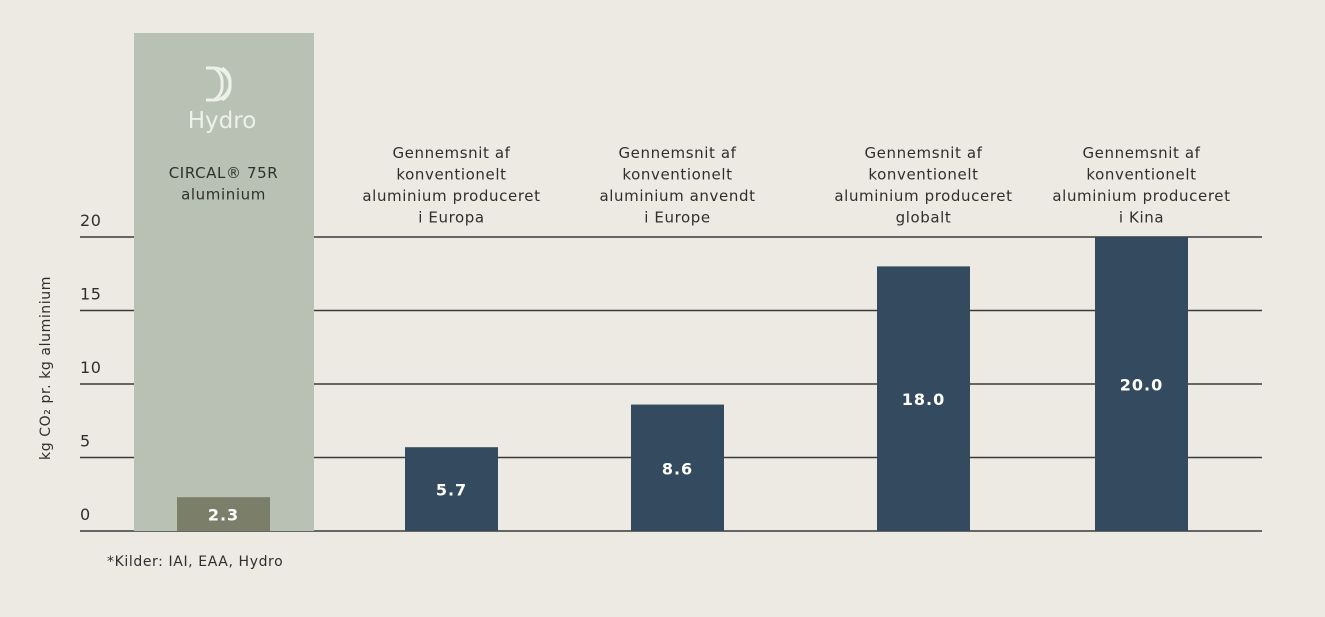  Describe the element at coordinates (91, 294) in the screenshot. I see `y-tick-label: 15` at that location.